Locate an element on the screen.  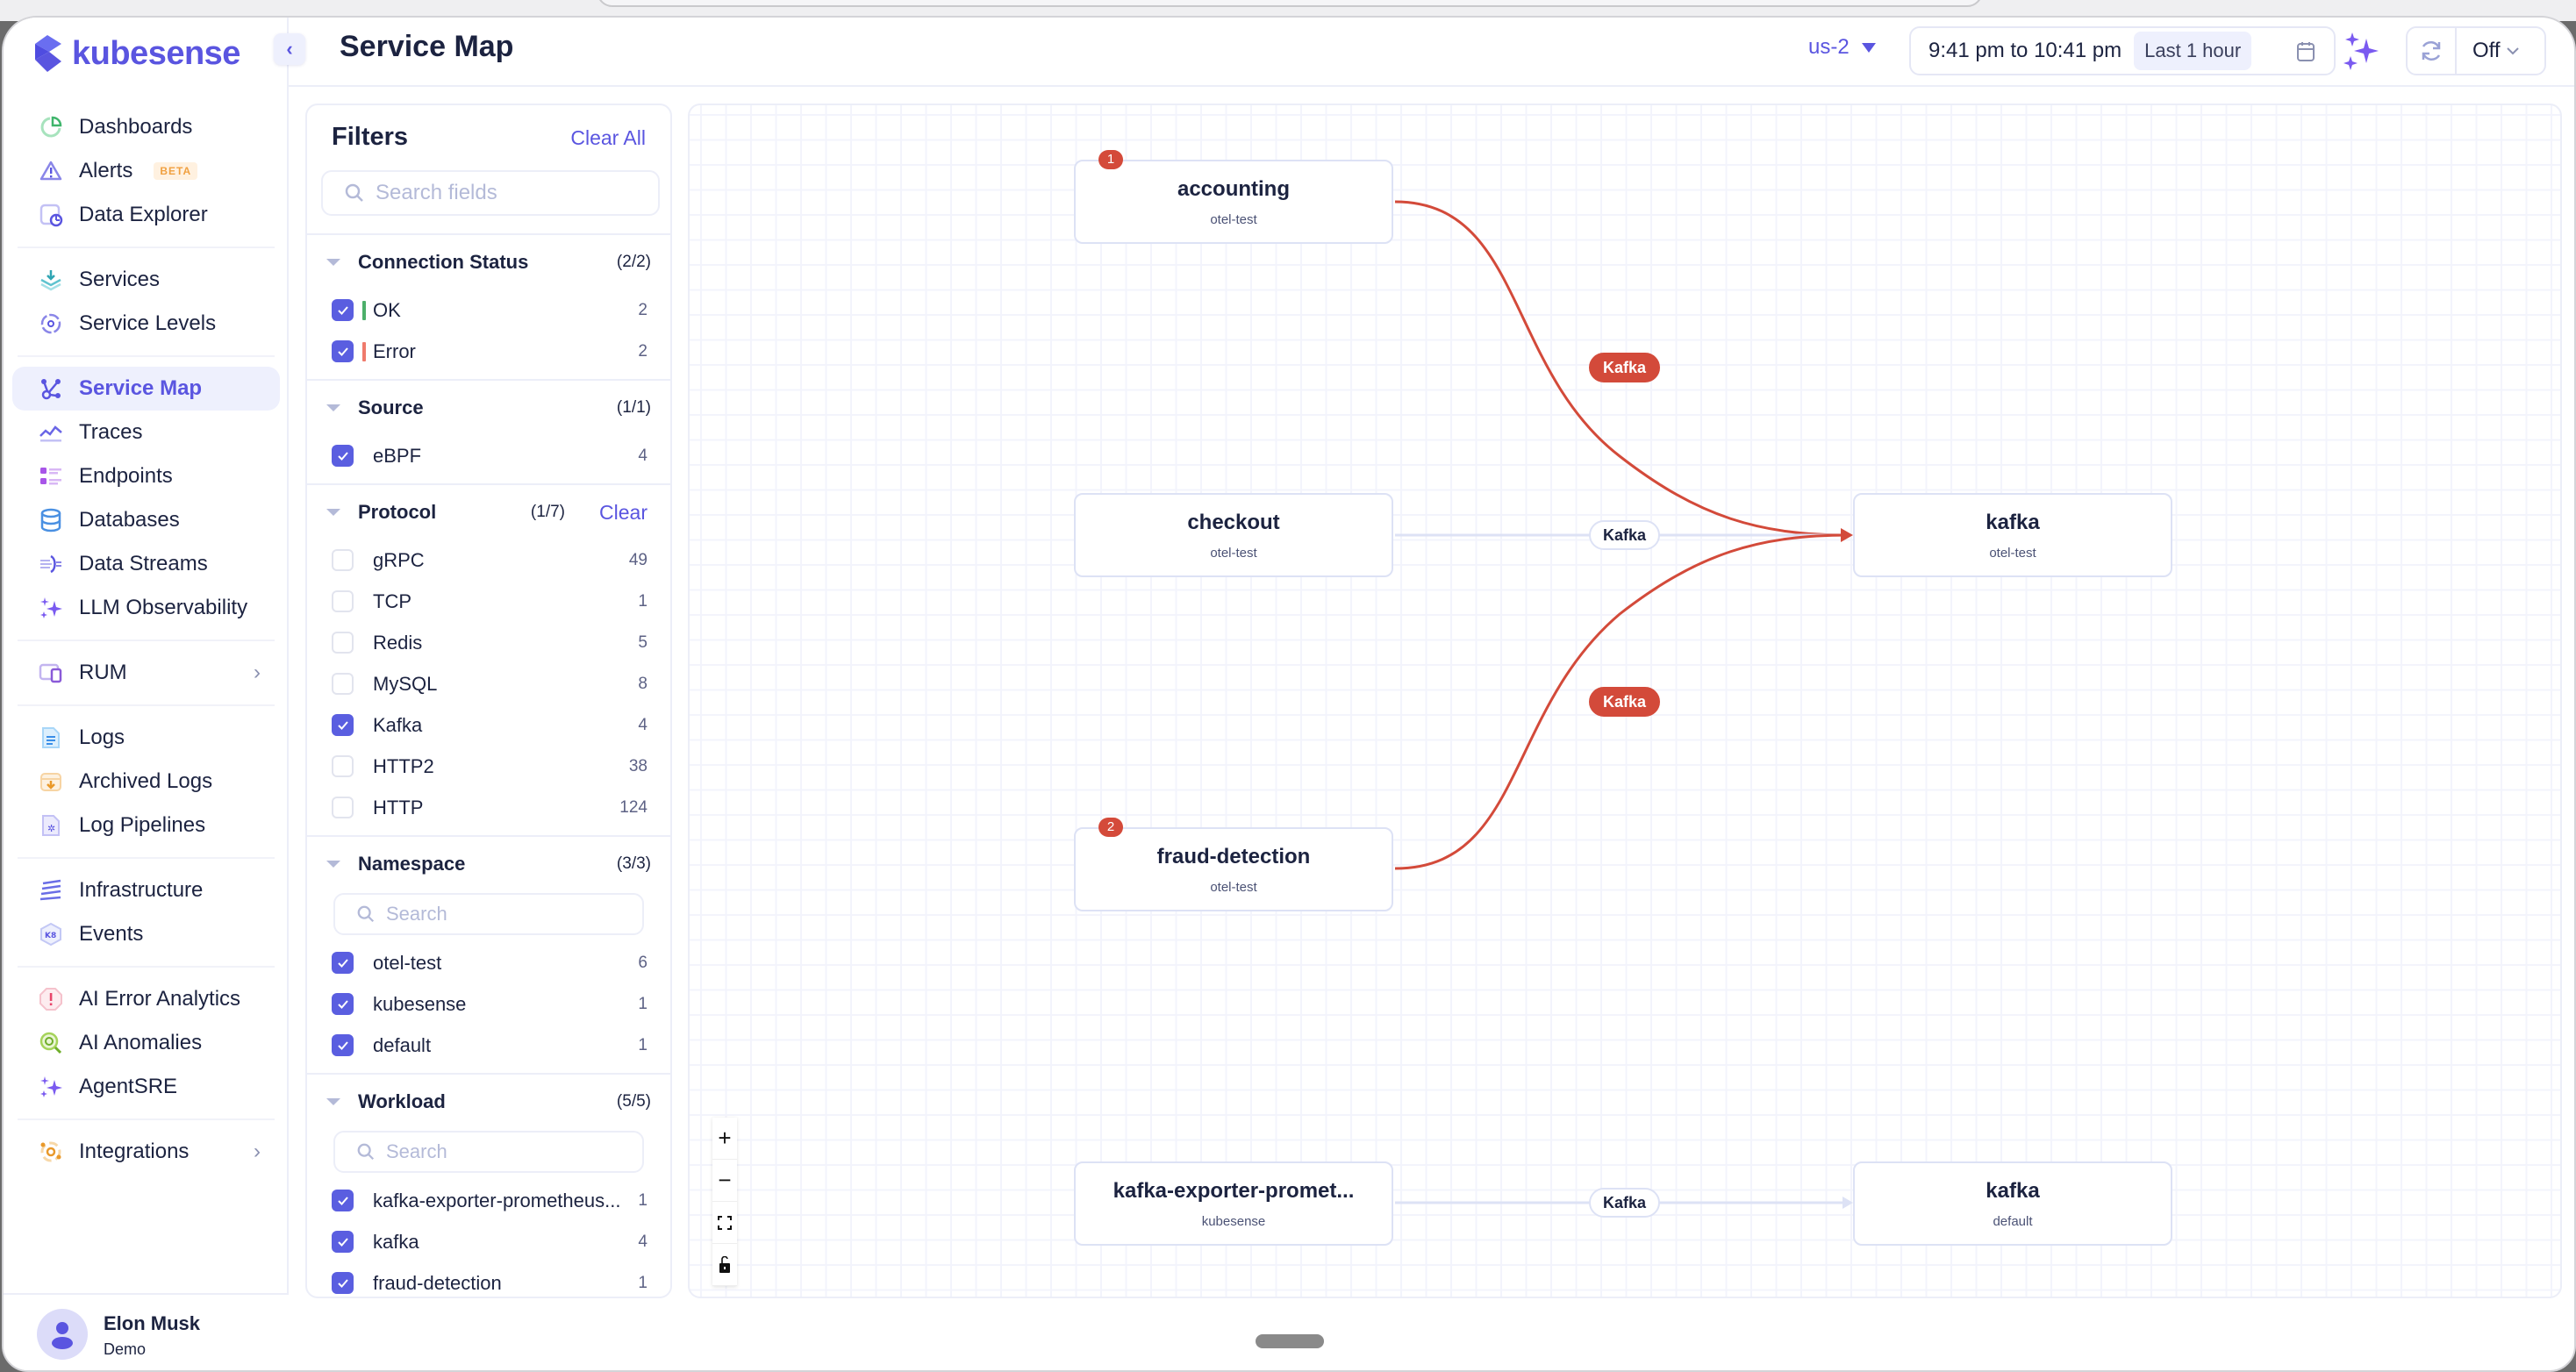
sidebar-item-agentsre: AgentSRE is located at coordinates (146, 1087).